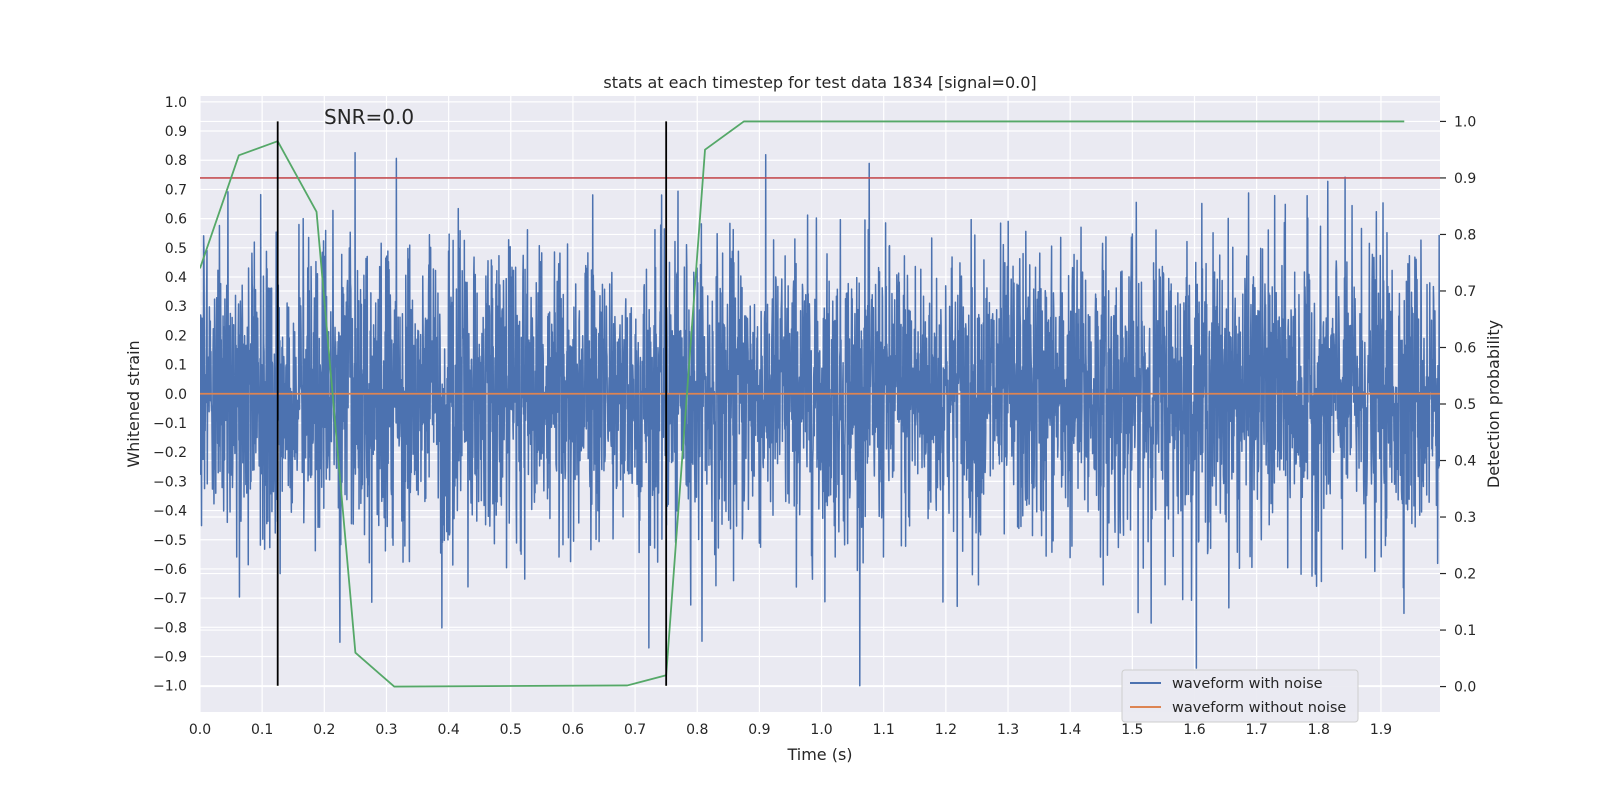  What do you see at coordinates (1465, 348) in the screenshot?
I see `y-right-tick-label: 0.6` at bounding box center [1465, 348].